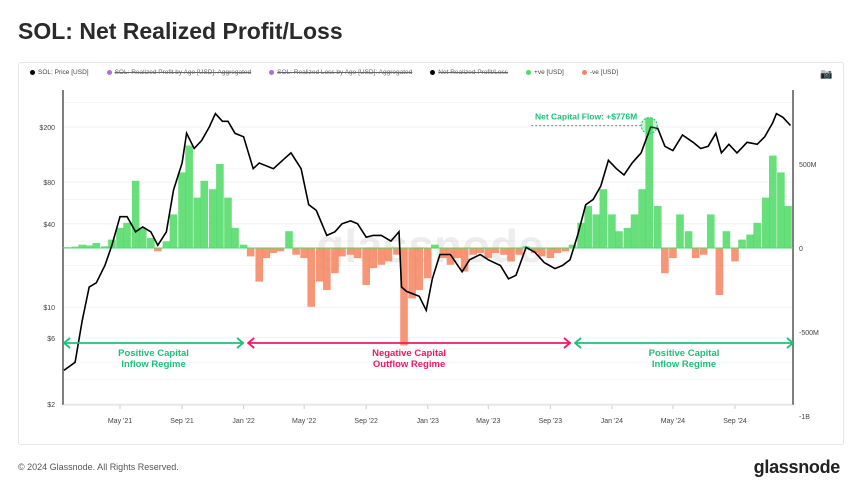  Describe the element at coordinates (473, 72) in the screenshot. I see `legend-label: Net Realized Profit/Loss` at that location.